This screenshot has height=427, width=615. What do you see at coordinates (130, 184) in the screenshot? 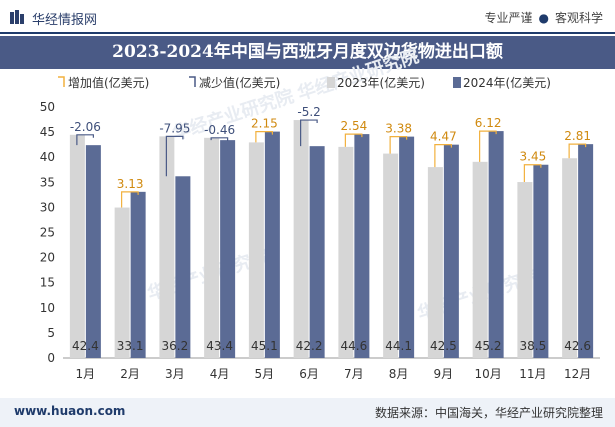
I see `change-label: 3.13` at bounding box center [130, 184].